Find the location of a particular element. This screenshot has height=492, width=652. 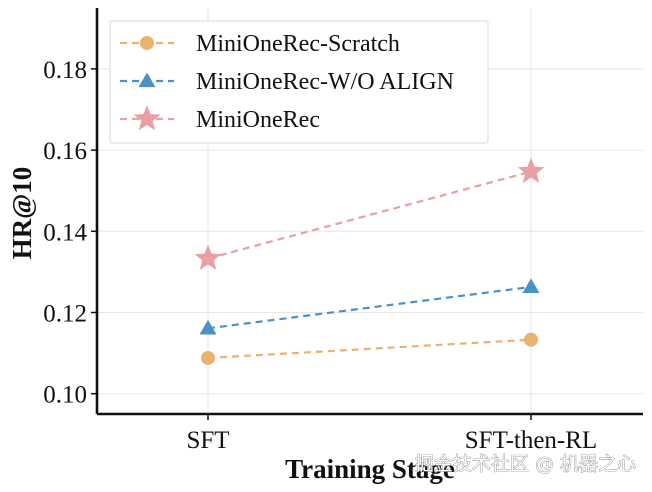

watermark: 掘金技术社区 @ 机器之心 is located at coordinates (525, 464).